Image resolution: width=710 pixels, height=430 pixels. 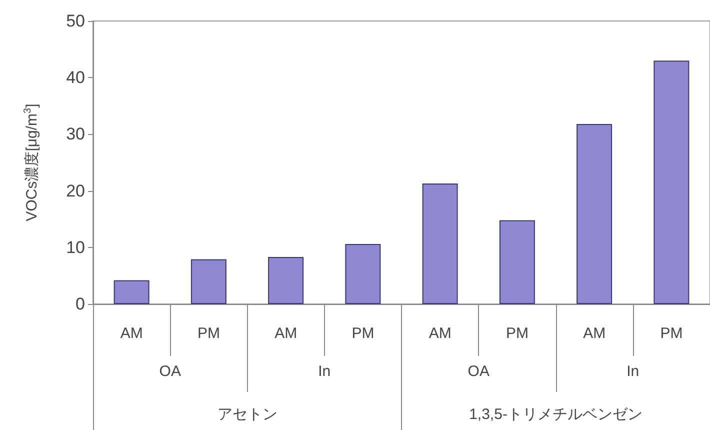 What do you see at coordinates (75, 21) in the screenshot?
I see `y-tick-label: 50` at bounding box center [75, 21].